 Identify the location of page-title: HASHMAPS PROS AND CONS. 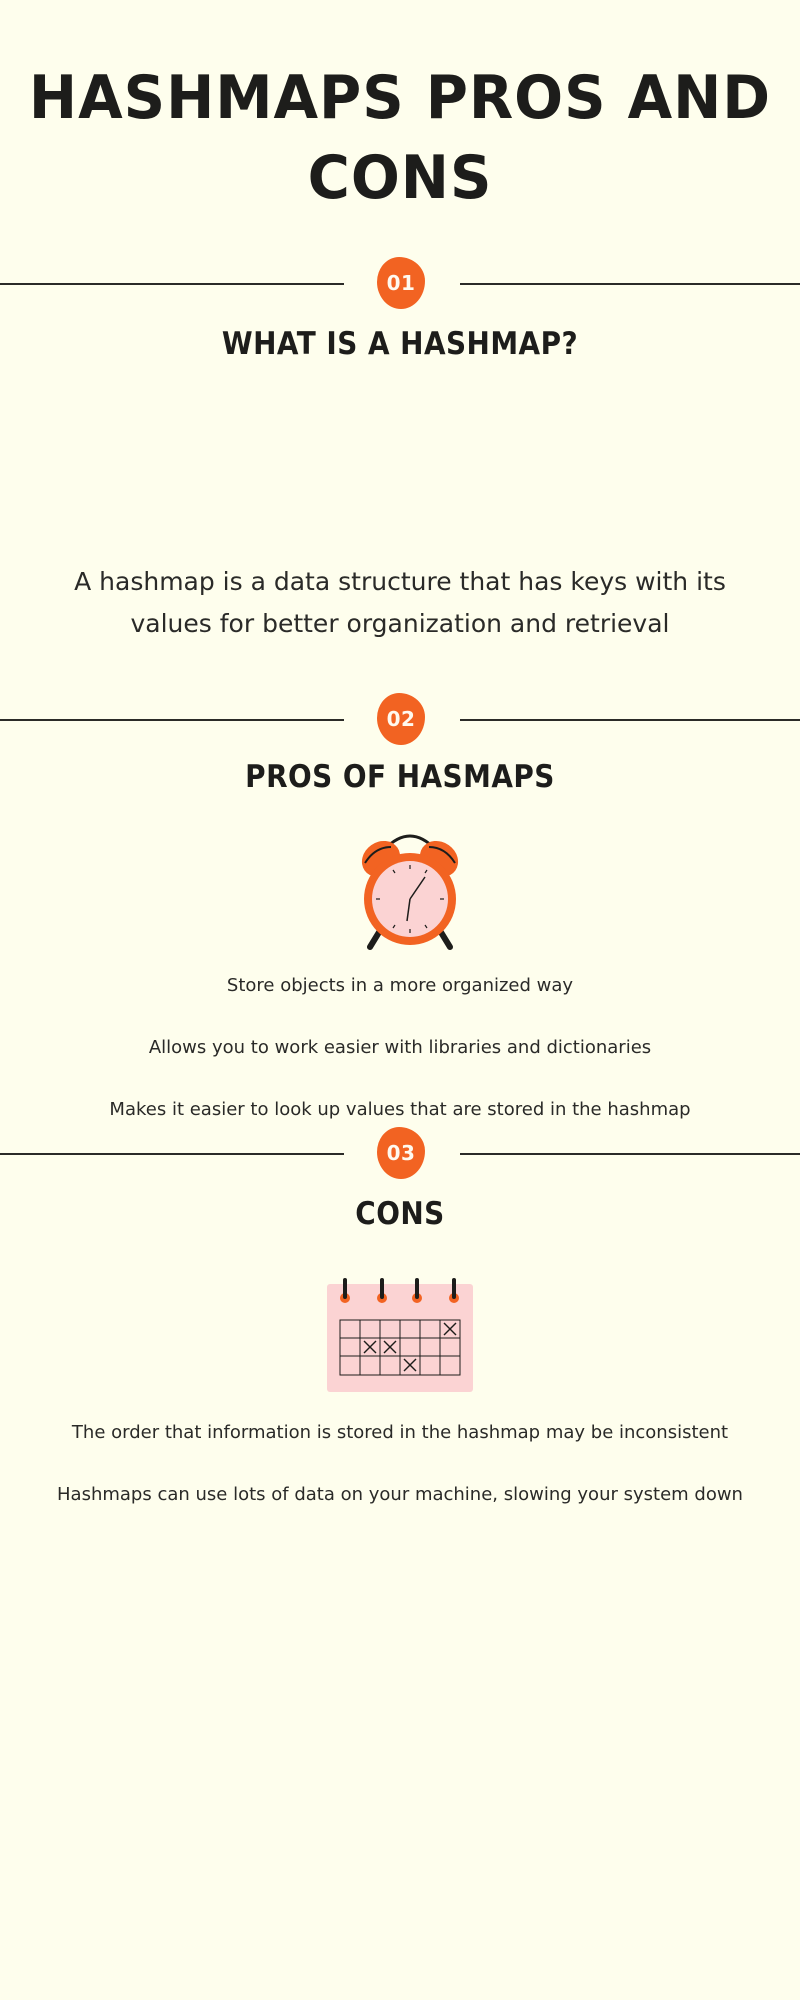
(400, 138).